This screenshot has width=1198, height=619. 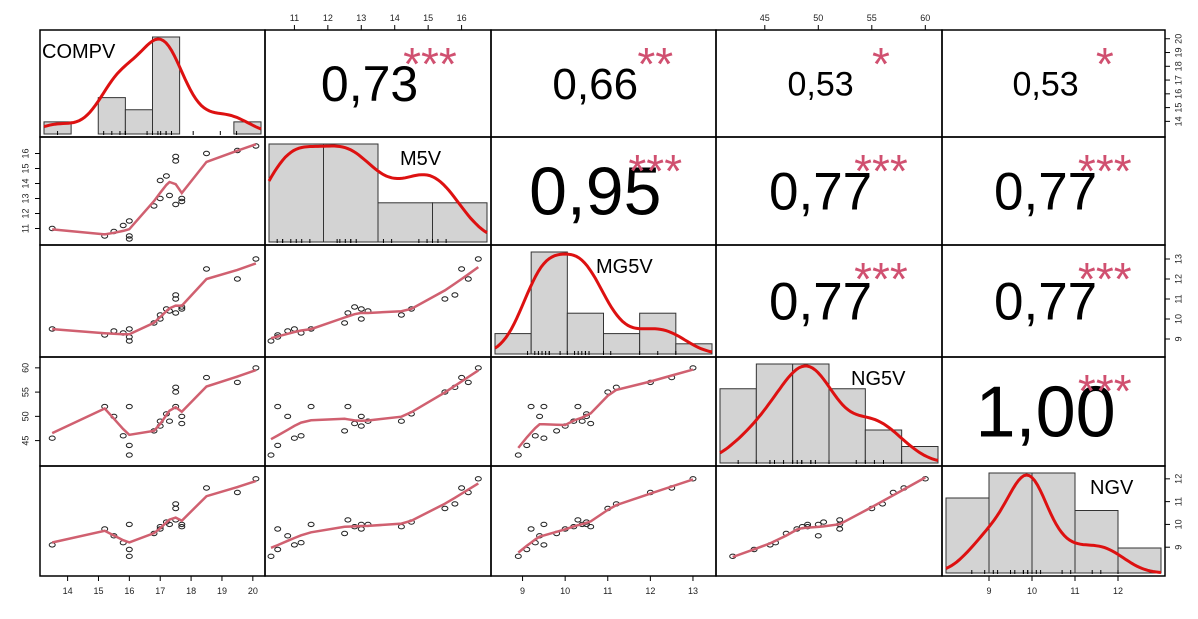 I want to click on variable-label: COMPV, so click(x=79, y=52).